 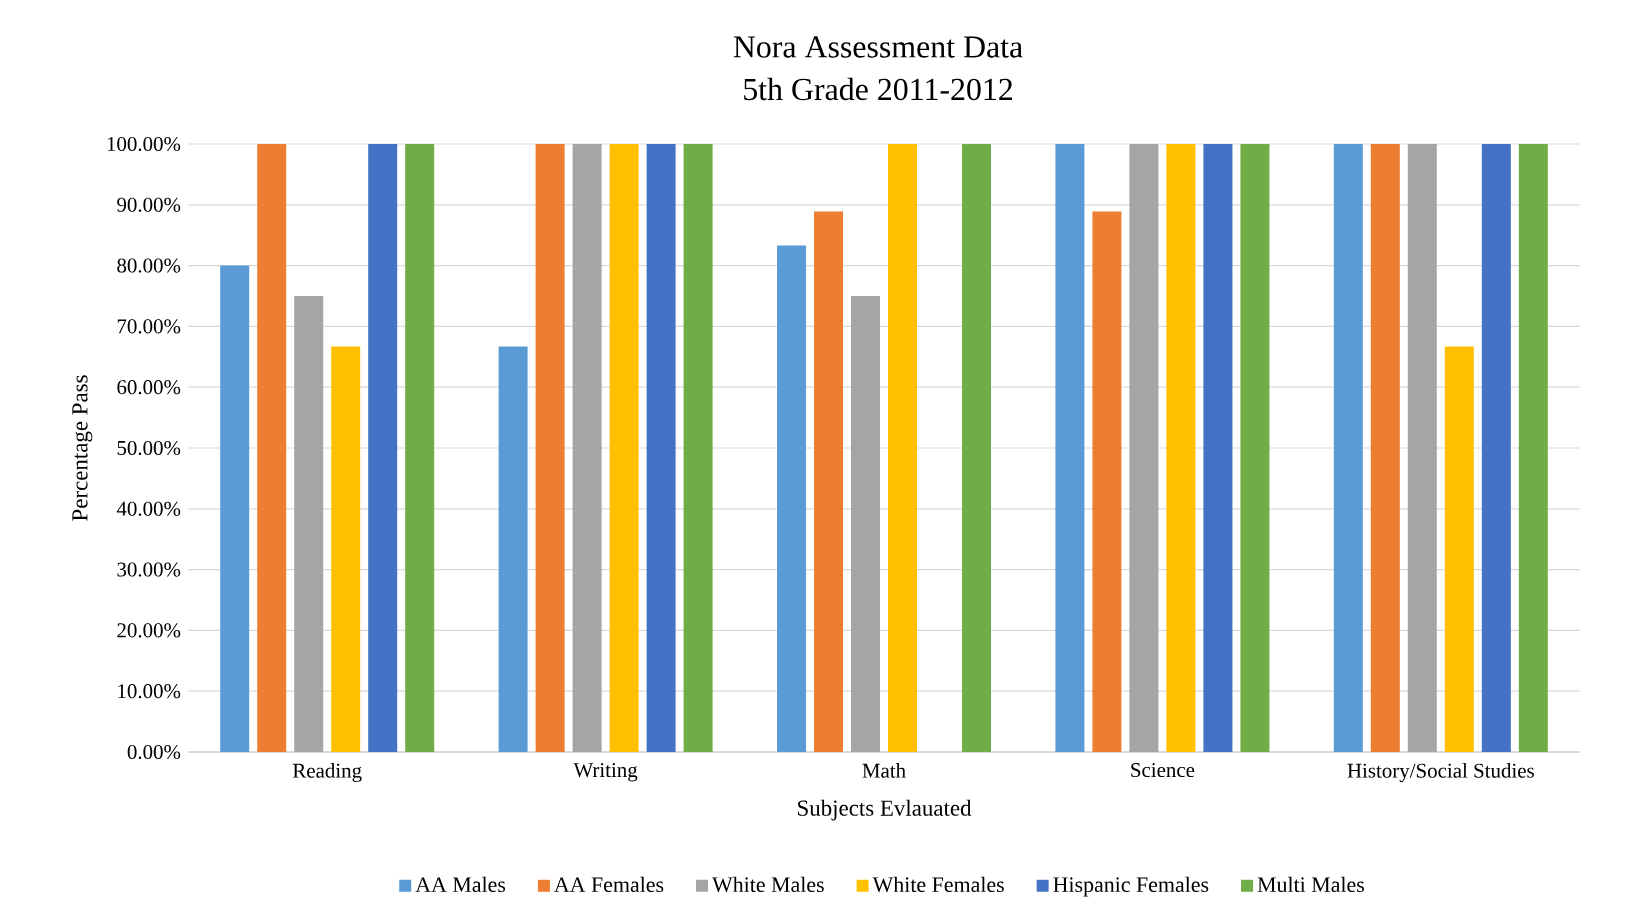 What do you see at coordinates (878, 89) in the screenshot?
I see `chart-subtitle: 5th Grade 2011-2012` at bounding box center [878, 89].